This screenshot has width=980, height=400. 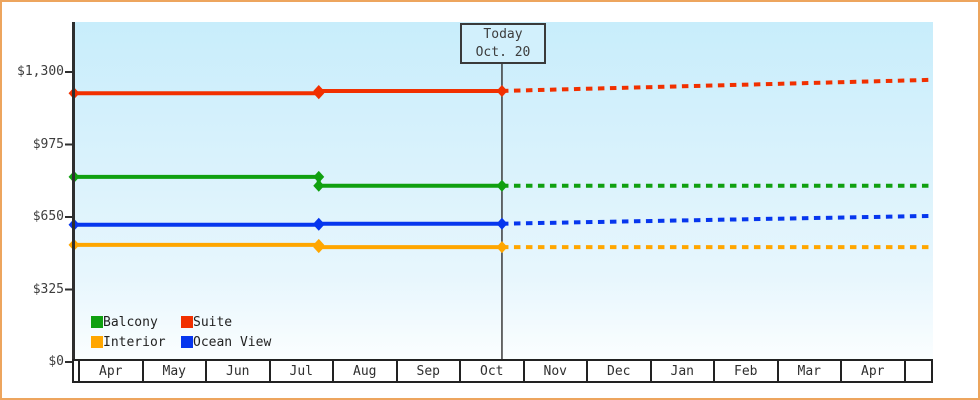 What do you see at coordinates (213, 322) in the screenshot?
I see `legend-label: Suite` at bounding box center [213, 322].